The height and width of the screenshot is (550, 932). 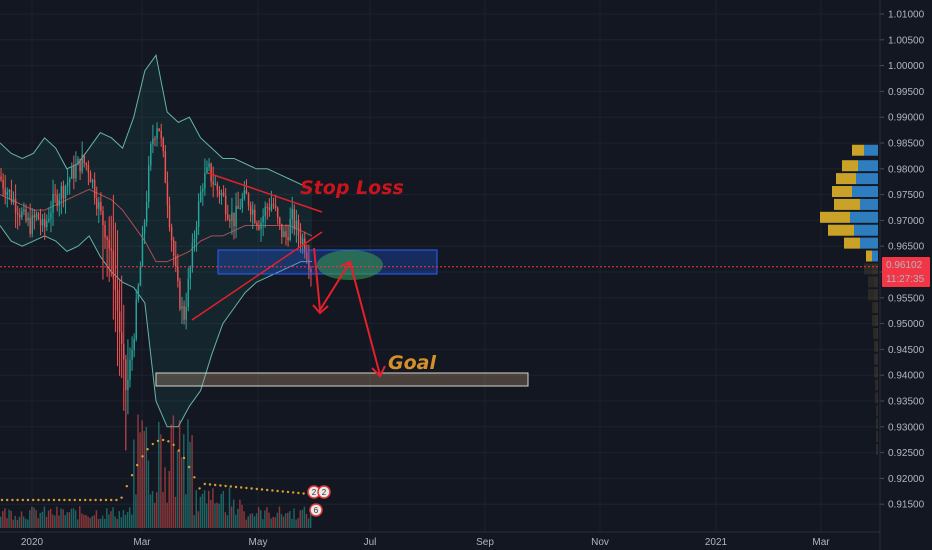 I want to click on price-tick-label: 0.95000, so click(x=906, y=324).